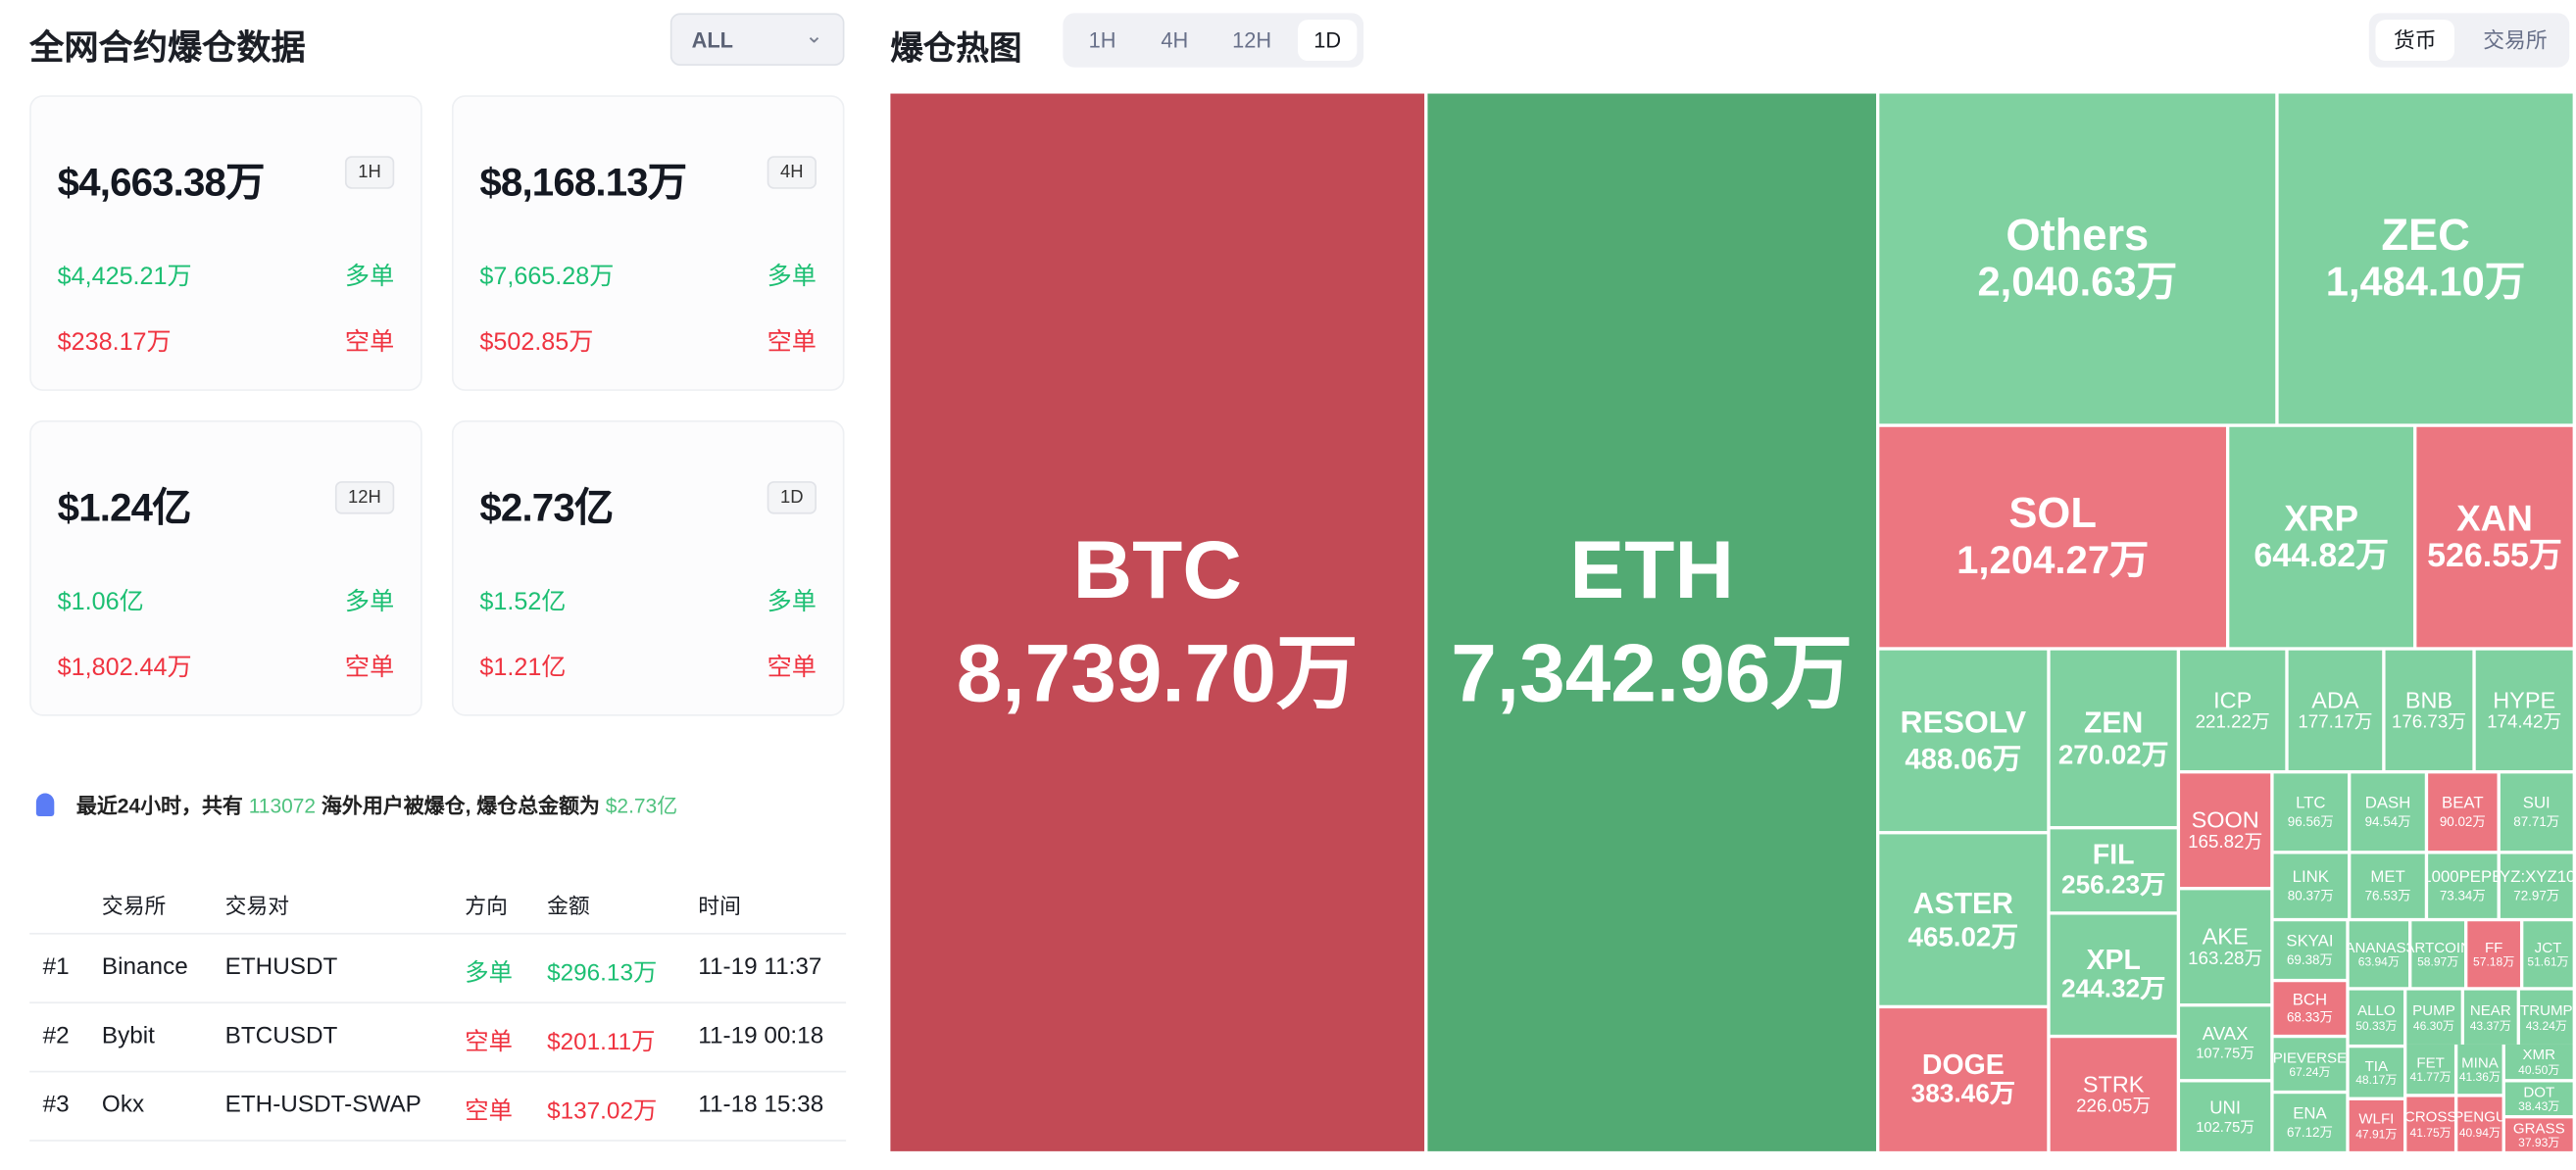 This screenshot has width=2576, height=1170. Describe the element at coordinates (369, 602) in the screenshot. I see `card-long-label: 多单` at that location.